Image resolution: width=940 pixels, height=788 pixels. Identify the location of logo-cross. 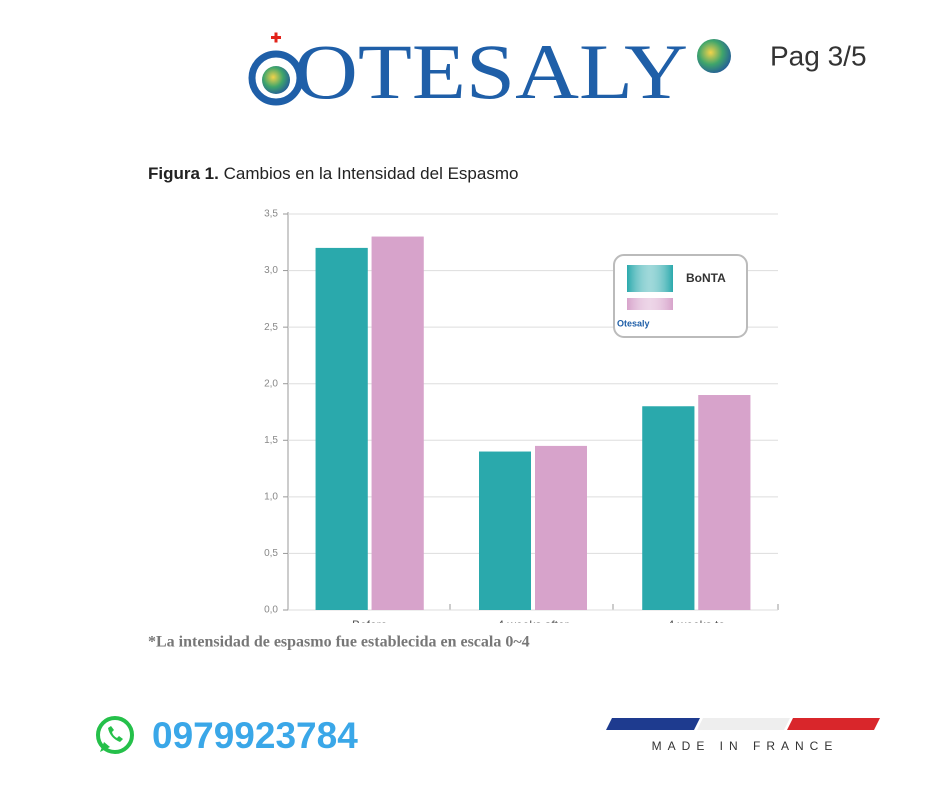
(276, 37).